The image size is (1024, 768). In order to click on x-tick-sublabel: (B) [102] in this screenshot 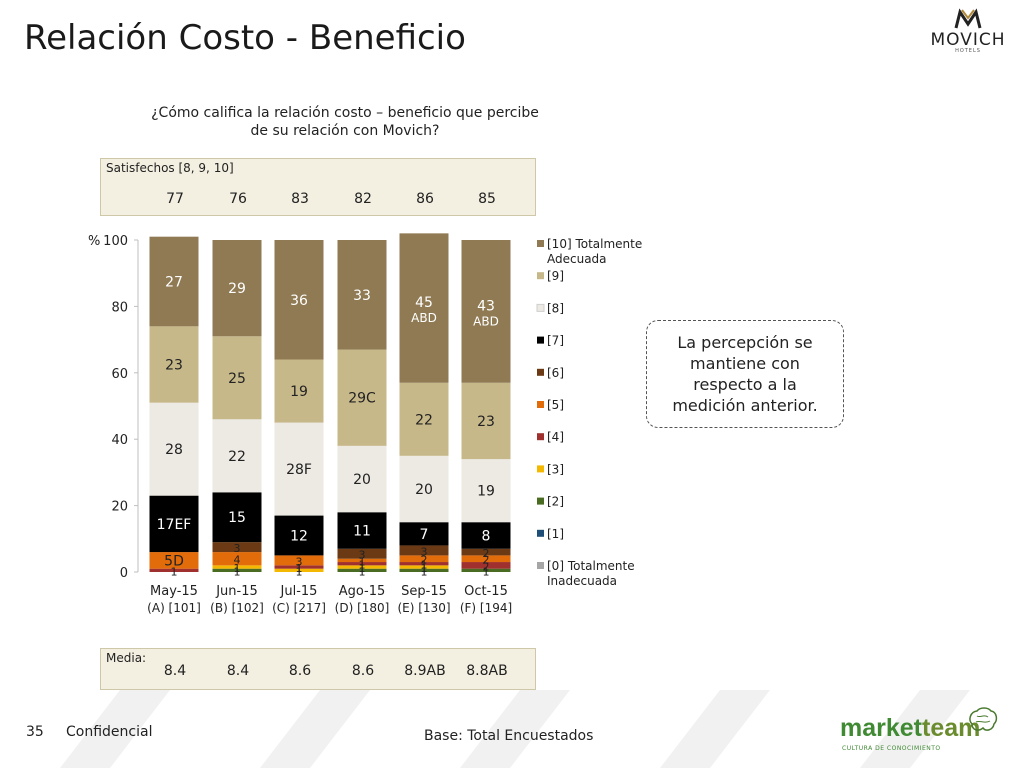, I will do `click(237, 608)`.